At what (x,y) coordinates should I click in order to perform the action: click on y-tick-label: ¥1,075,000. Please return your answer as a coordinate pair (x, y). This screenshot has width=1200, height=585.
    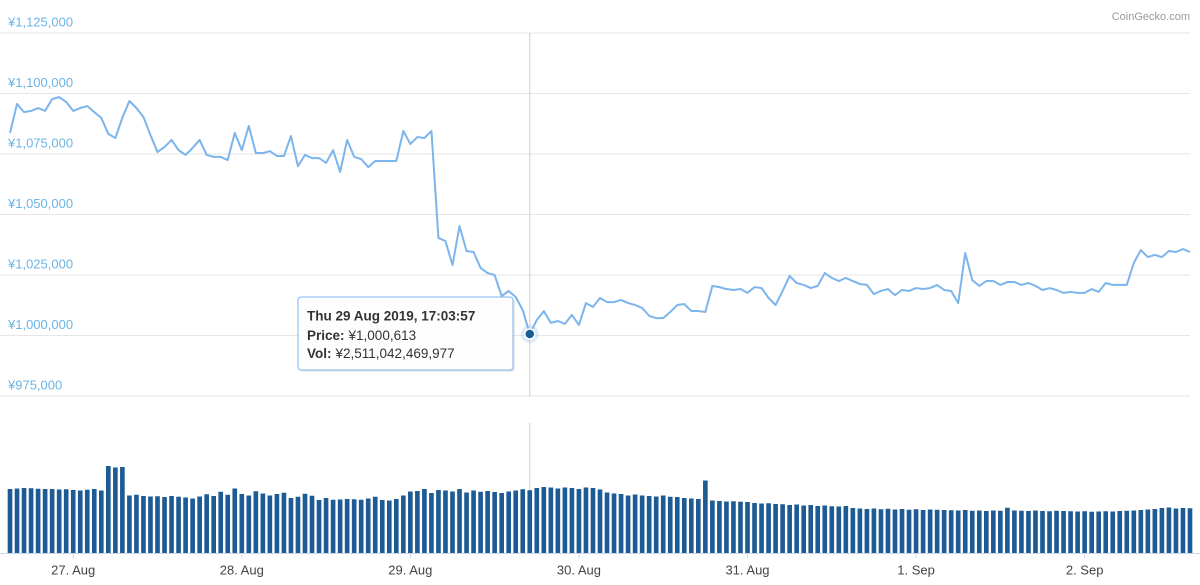
    Looking at the image, I should click on (40, 142).